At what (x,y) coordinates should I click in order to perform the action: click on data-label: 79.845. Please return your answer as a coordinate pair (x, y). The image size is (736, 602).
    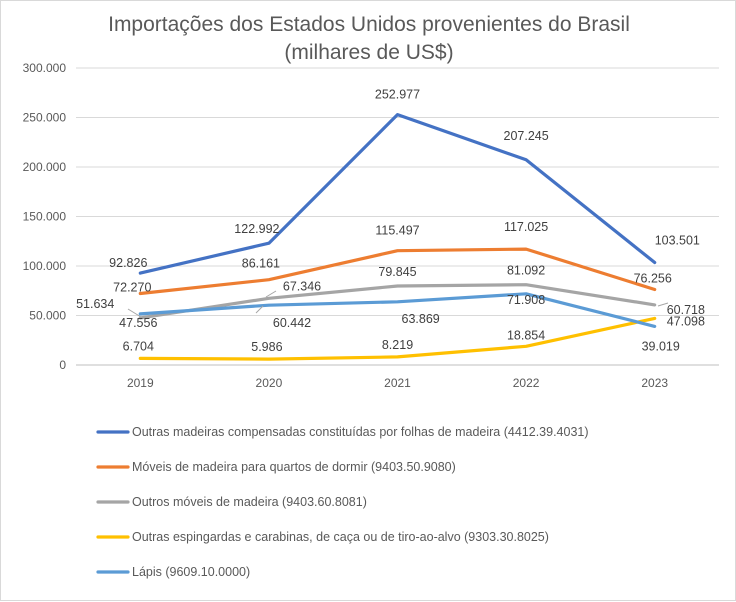
    Looking at the image, I should click on (397, 272).